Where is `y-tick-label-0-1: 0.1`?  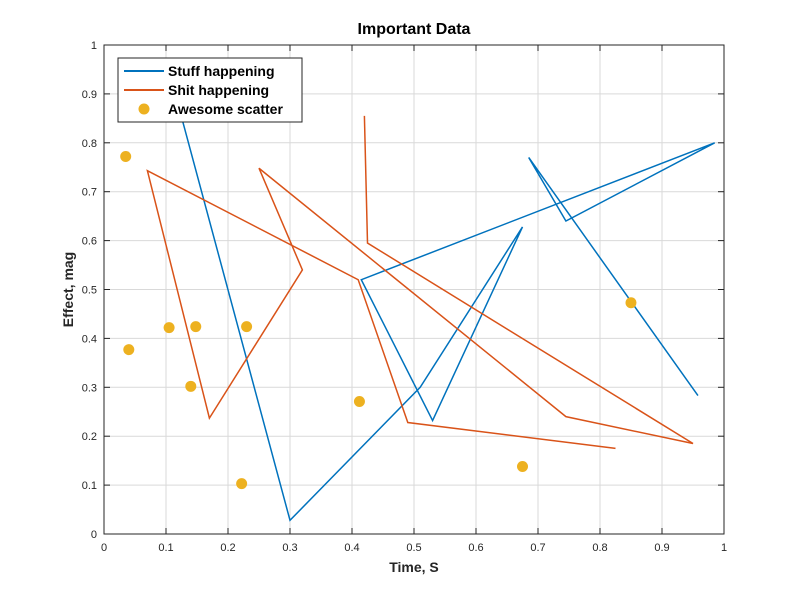
y-tick-label-0-1: 0.1 is located at coordinates (89, 486).